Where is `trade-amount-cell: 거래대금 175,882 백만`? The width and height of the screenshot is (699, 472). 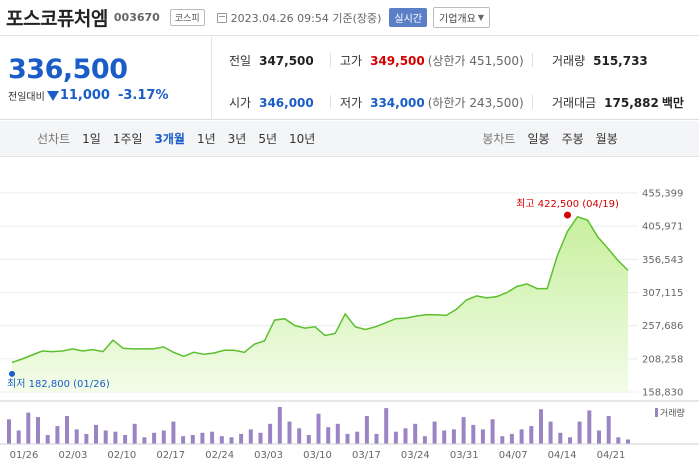 trade-amount-cell: 거래대금 175,882 백만 is located at coordinates (618, 102).